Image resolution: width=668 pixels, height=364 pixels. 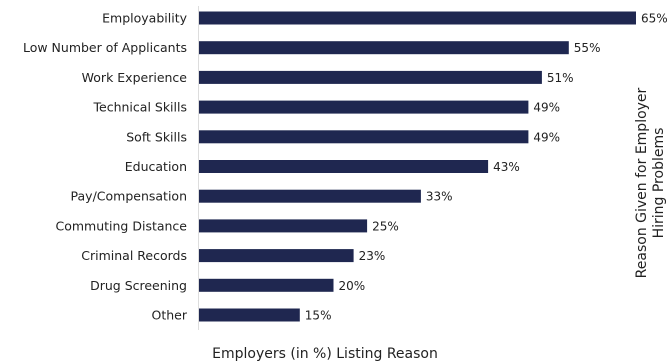 I want to click on value-label-1: 55%, so click(x=587, y=48).